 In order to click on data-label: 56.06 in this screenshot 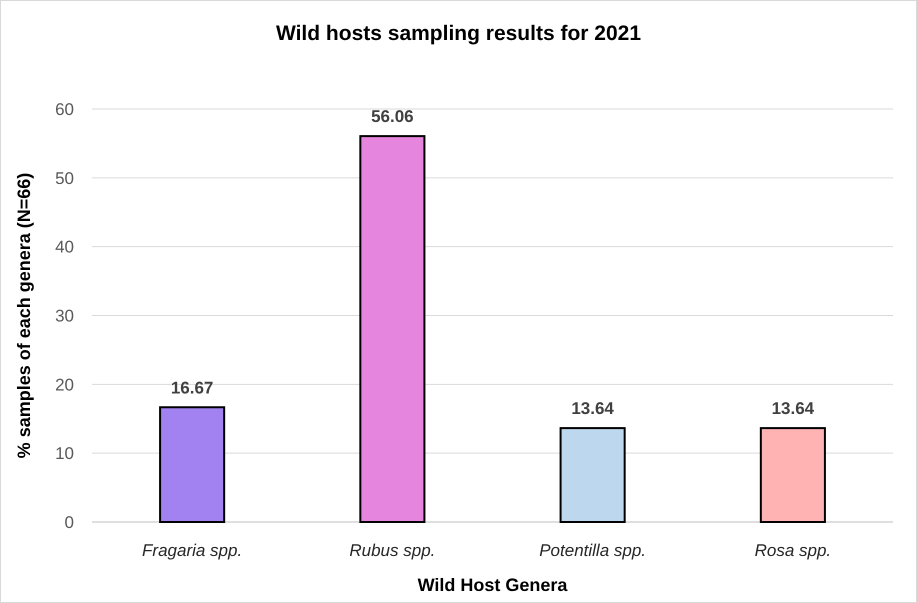, I will do `click(392, 116)`.